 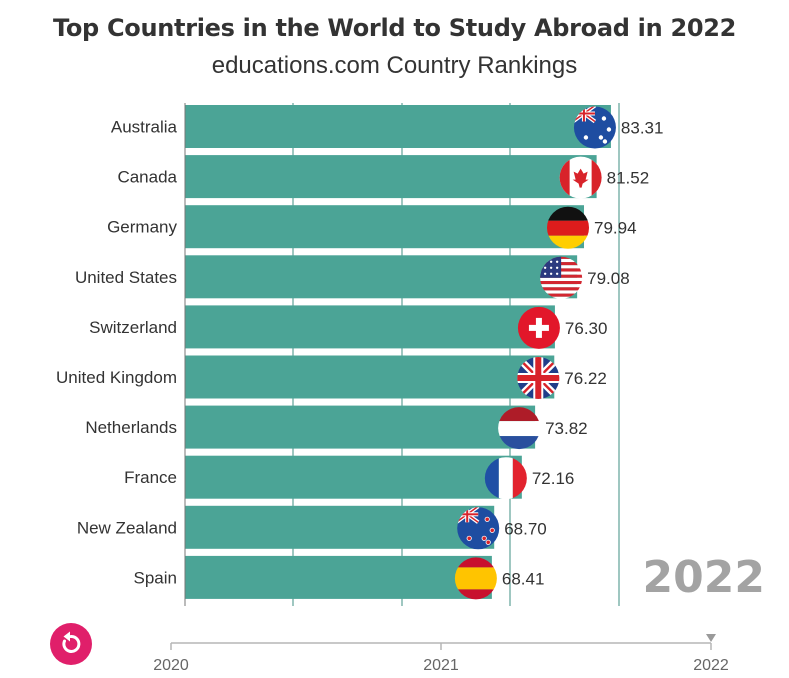 I want to click on netherlands-flag-icon, so click(x=519, y=428).